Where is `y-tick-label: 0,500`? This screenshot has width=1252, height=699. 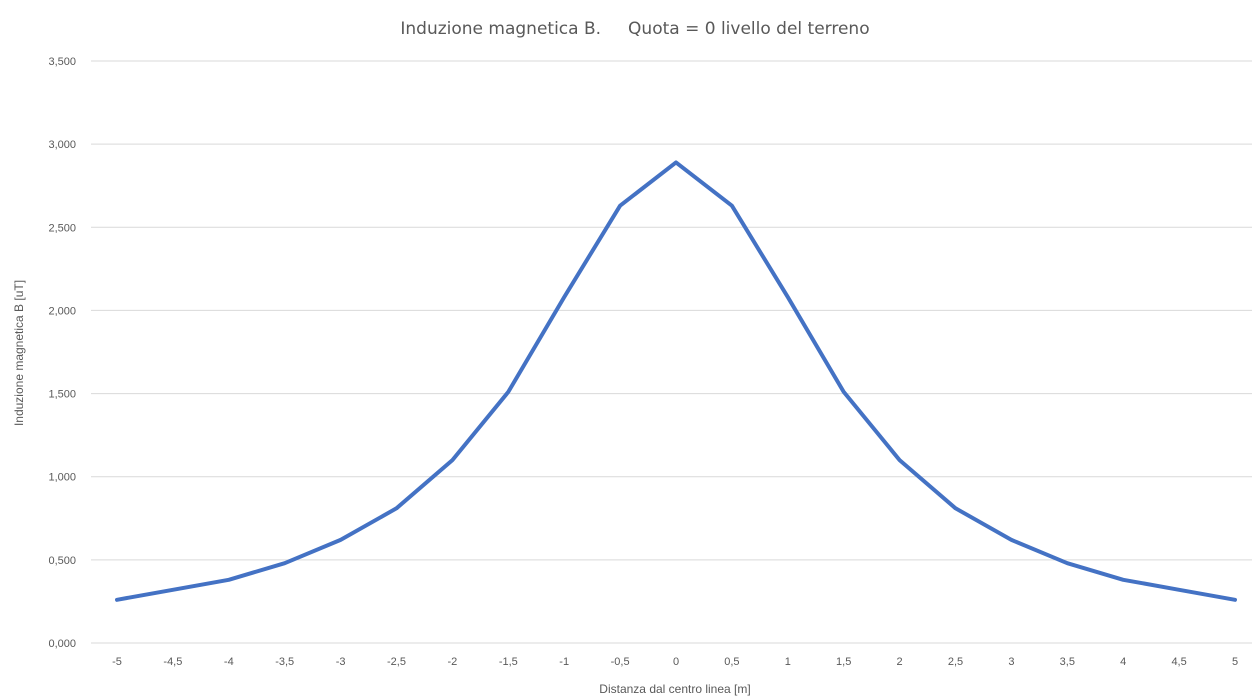
y-tick-label: 0,500 is located at coordinates (62, 561).